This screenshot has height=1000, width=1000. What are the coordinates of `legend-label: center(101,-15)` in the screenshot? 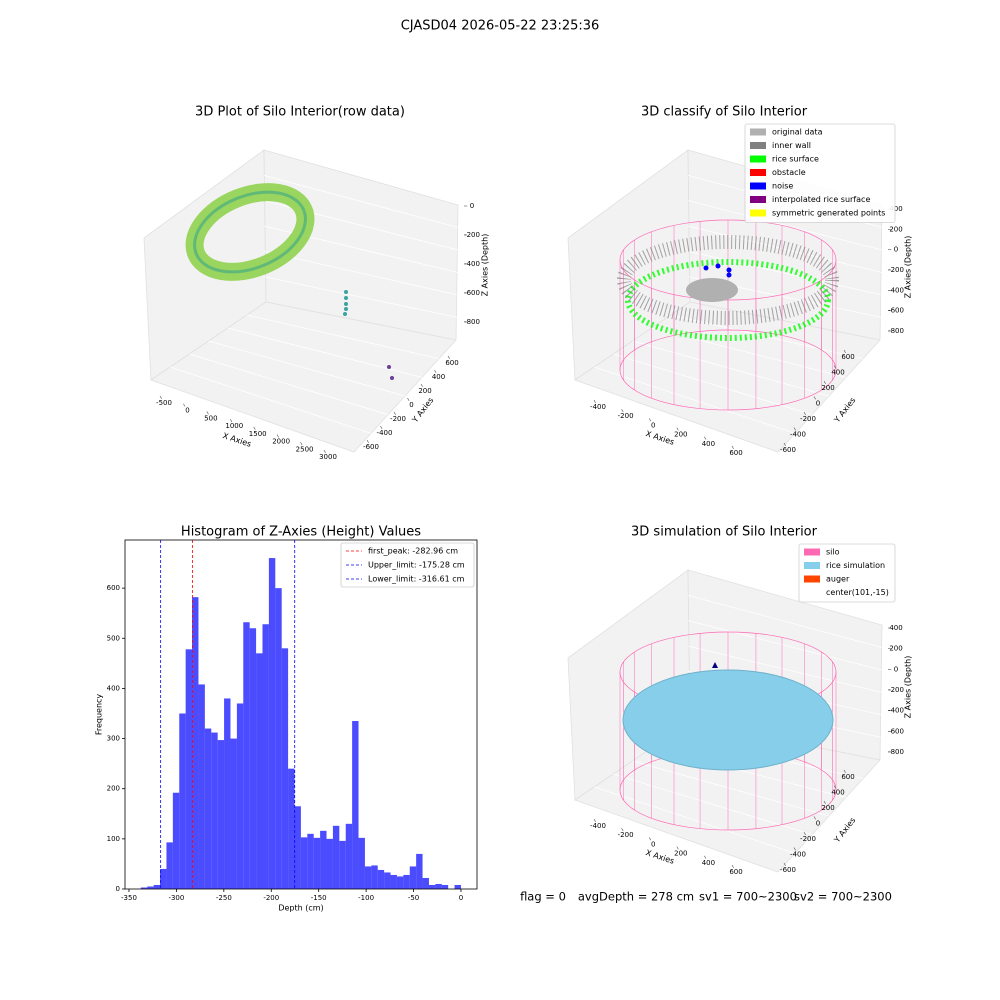 It's located at (857, 592).